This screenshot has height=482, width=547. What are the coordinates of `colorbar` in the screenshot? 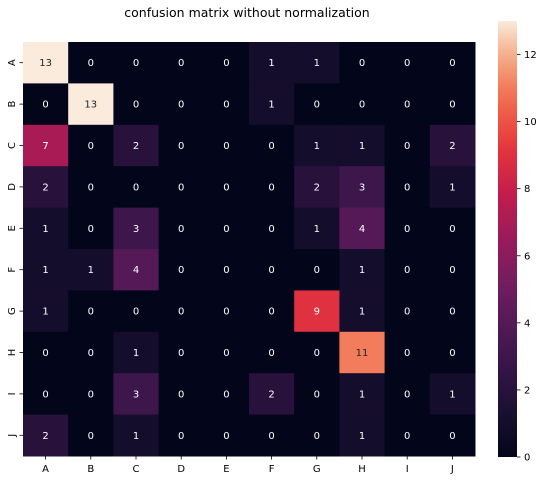 It's located at (507, 239).